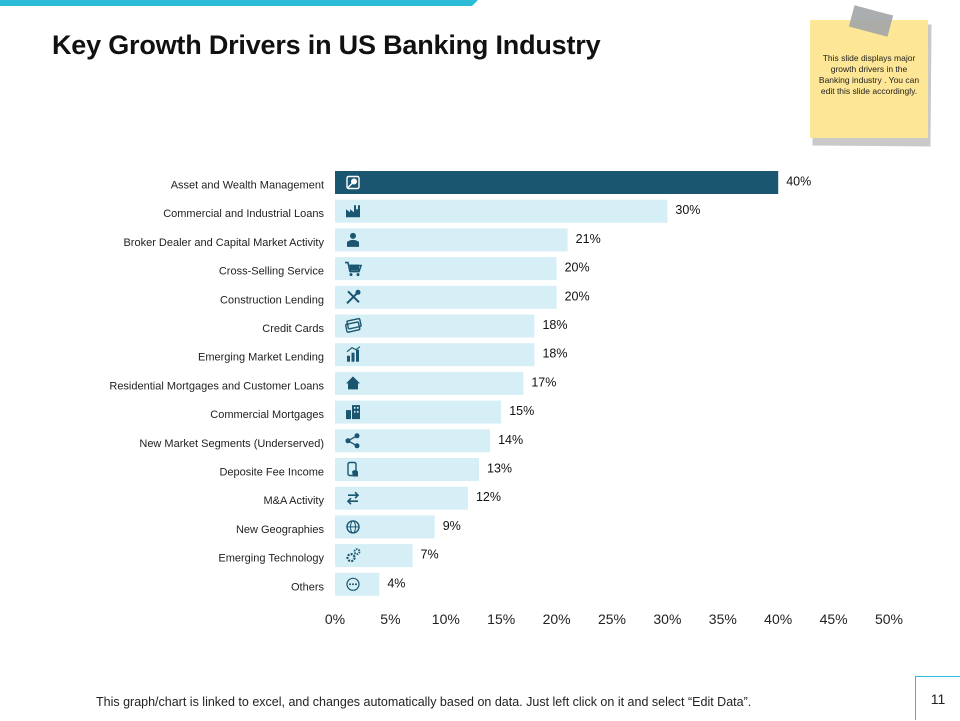 The width and height of the screenshot is (960, 721). What do you see at coordinates (667, 619) in the screenshot?
I see `x-tick-label: 30%` at bounding box center [667, 619].